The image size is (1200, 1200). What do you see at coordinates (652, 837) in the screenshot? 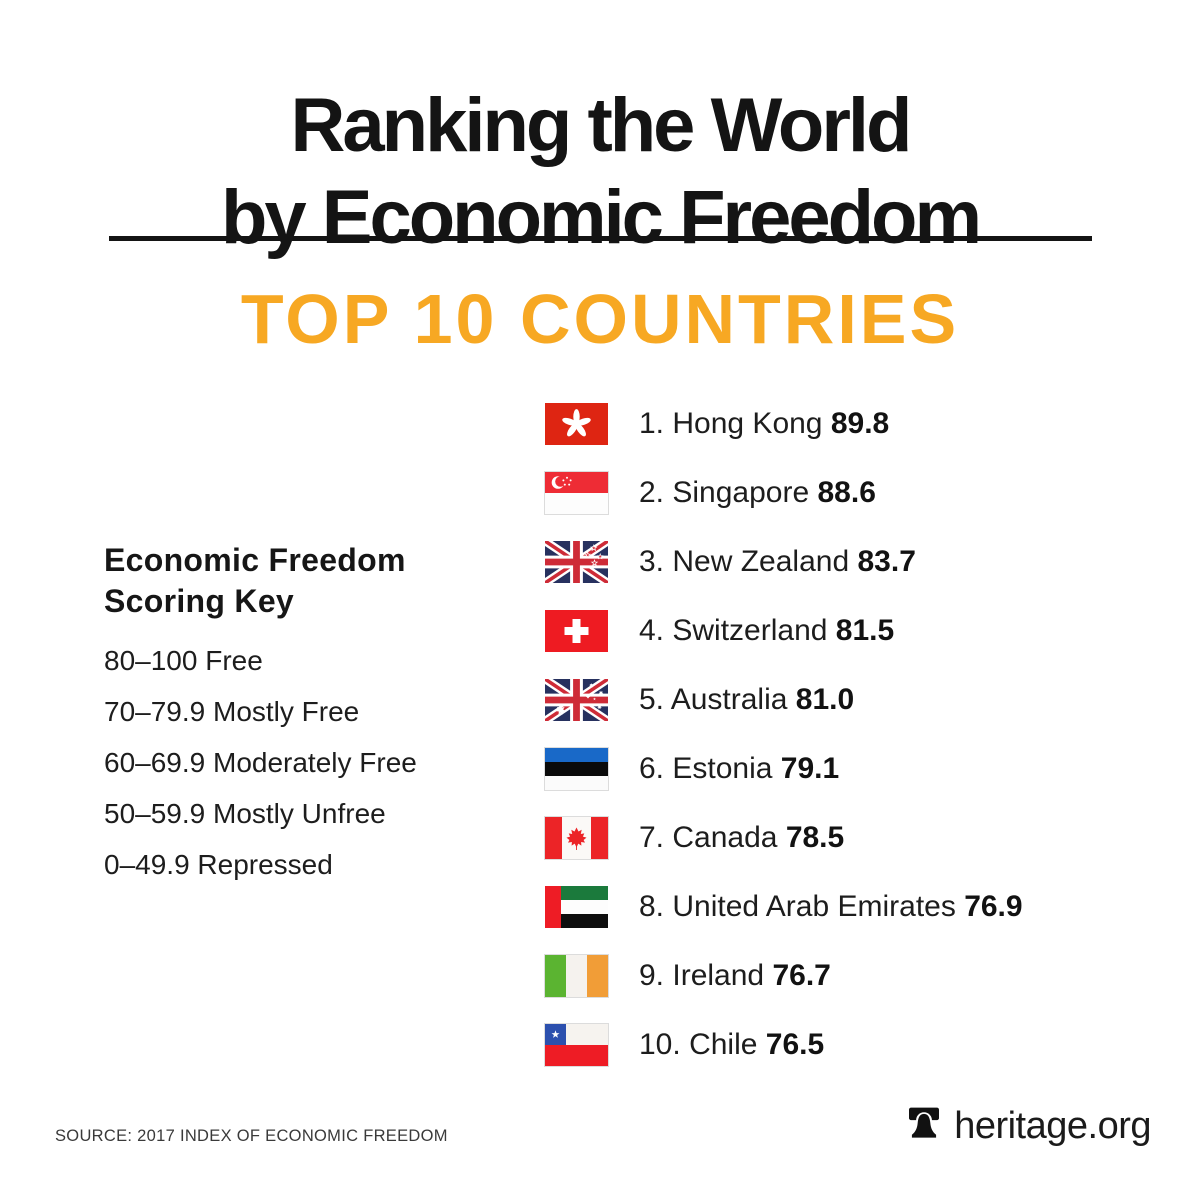
I see `country-rank: 7.` at bounding box center [652, 837].